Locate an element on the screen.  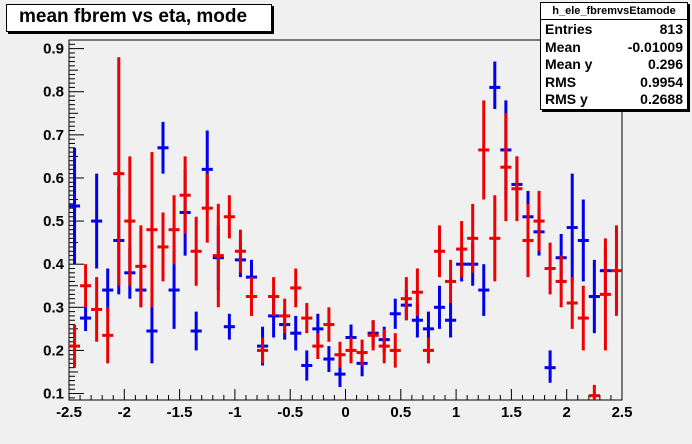
stats-key: RMS is located at coordinates (561, 81).